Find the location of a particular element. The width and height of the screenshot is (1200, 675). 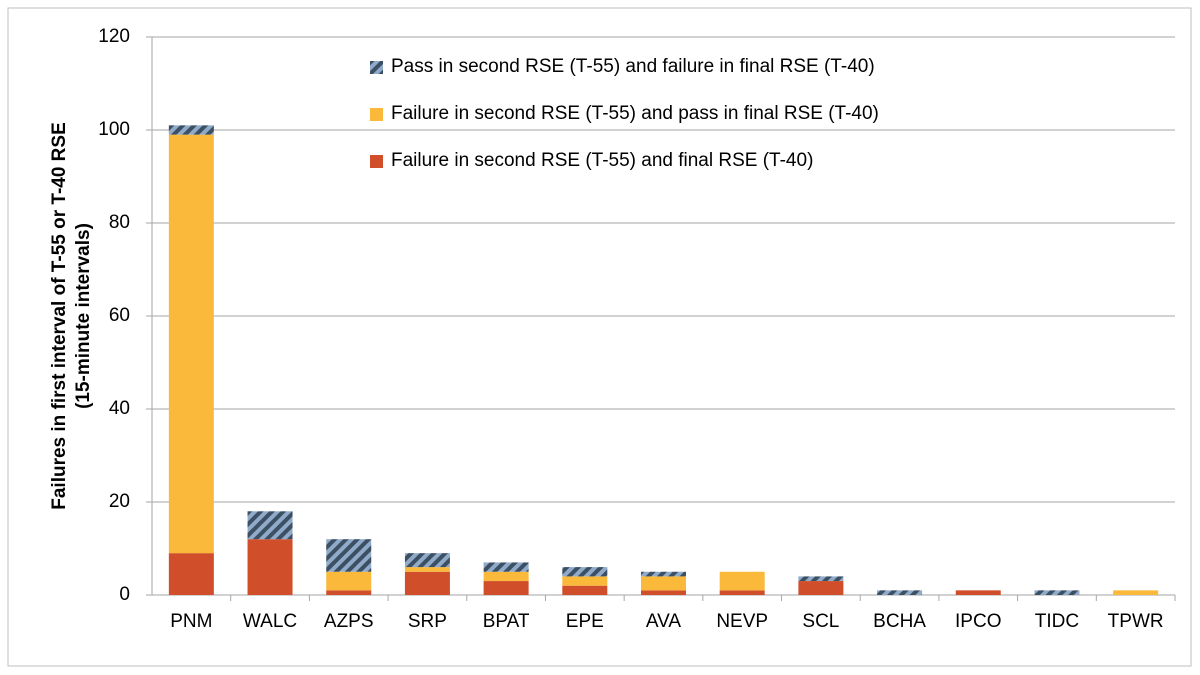

x-tick-label: BPAT is located at coordinates (506, 621).